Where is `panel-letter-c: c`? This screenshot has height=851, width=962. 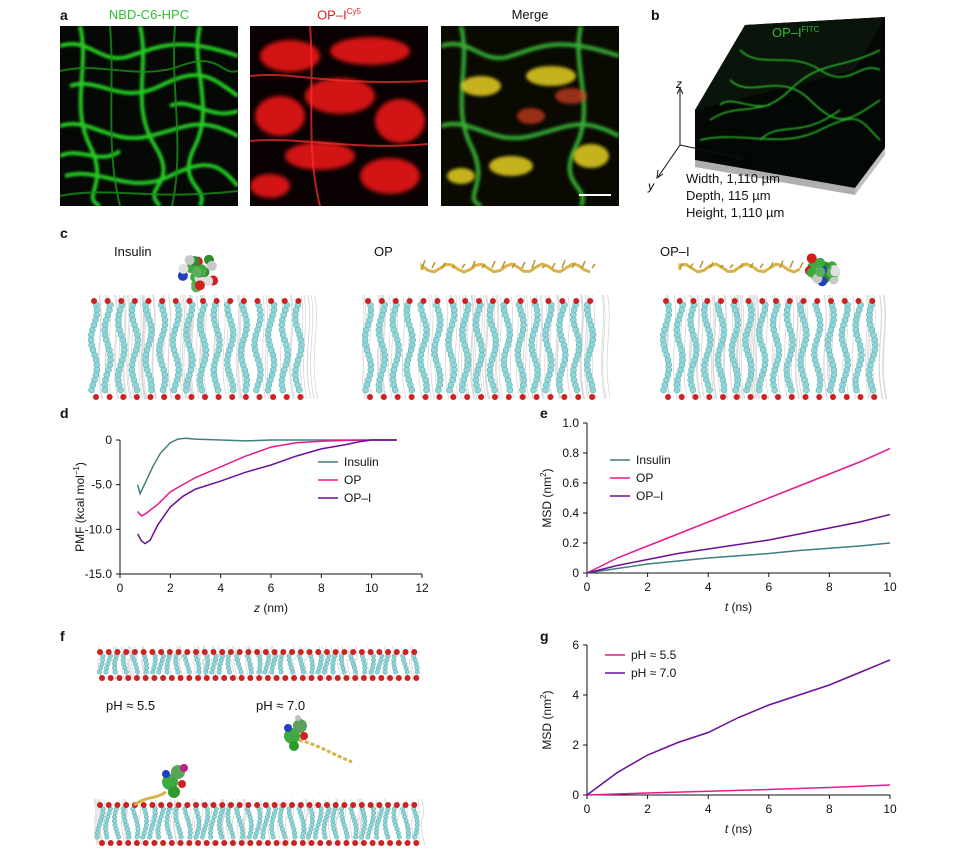
panel-letter-c: c is located at coordinates (64, 233).